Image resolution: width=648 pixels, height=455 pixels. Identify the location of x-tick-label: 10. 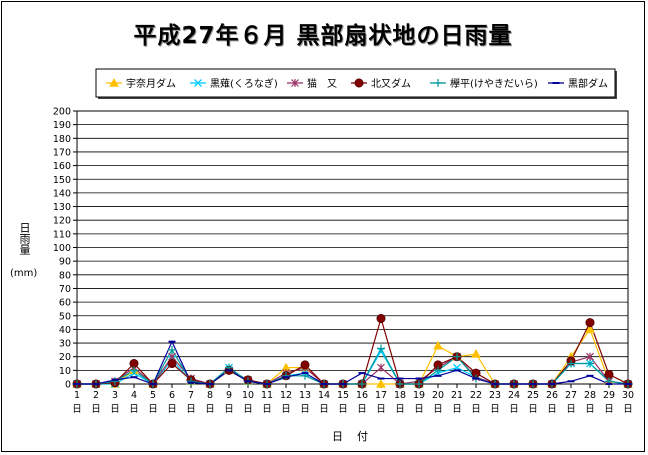
(248, 395).